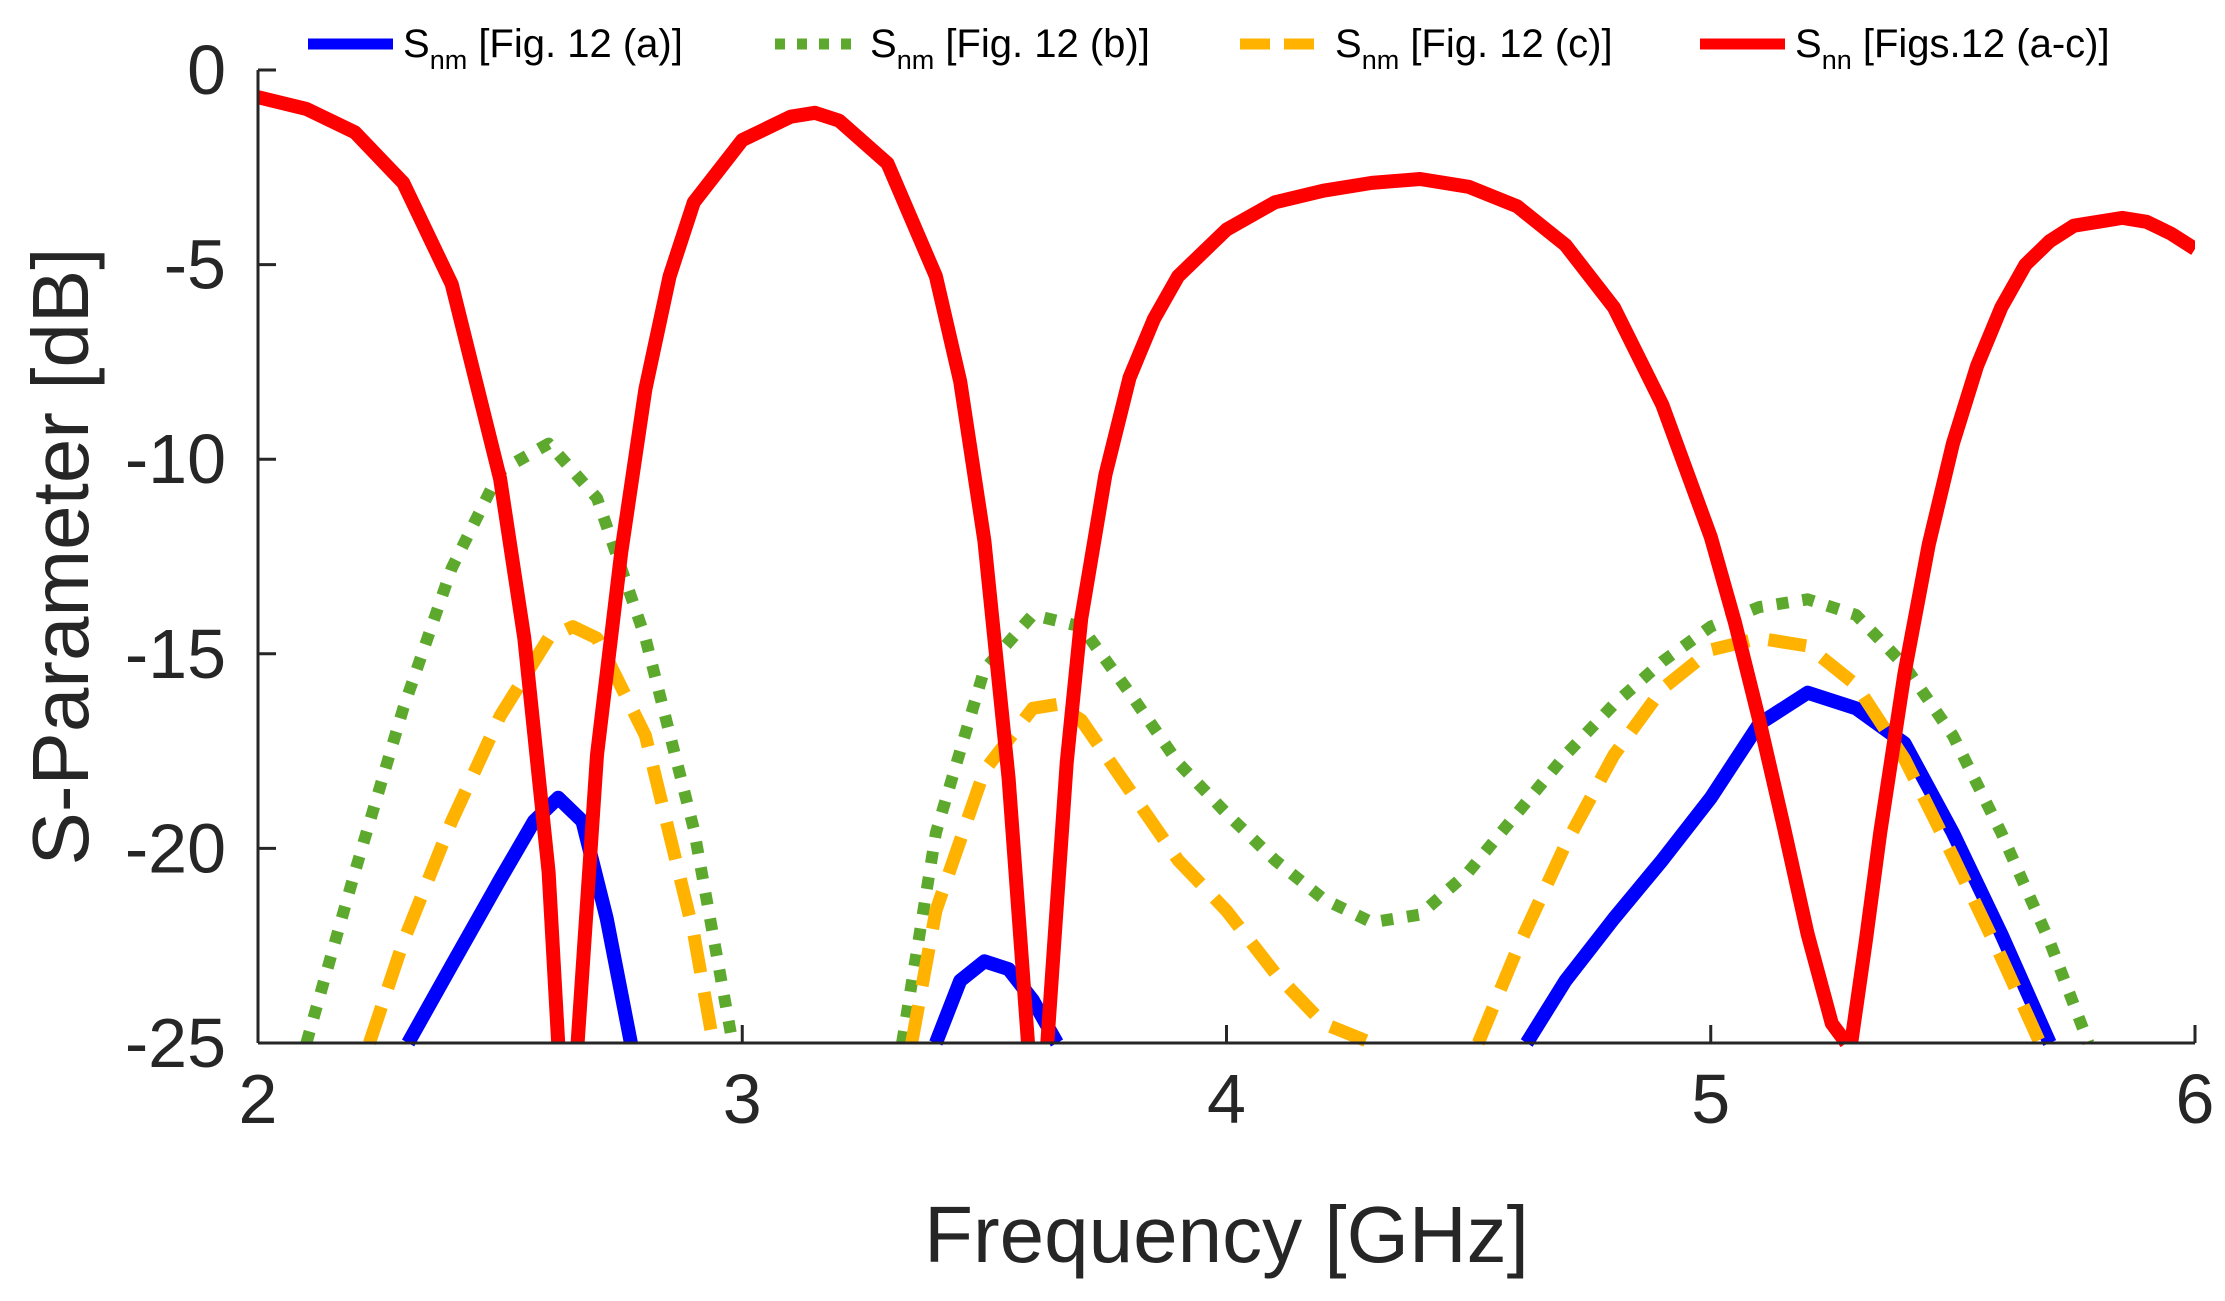 The height and width of the screenshot is (1301, 2225). I want to click on y-tick-label: -10, so click(175, 459).